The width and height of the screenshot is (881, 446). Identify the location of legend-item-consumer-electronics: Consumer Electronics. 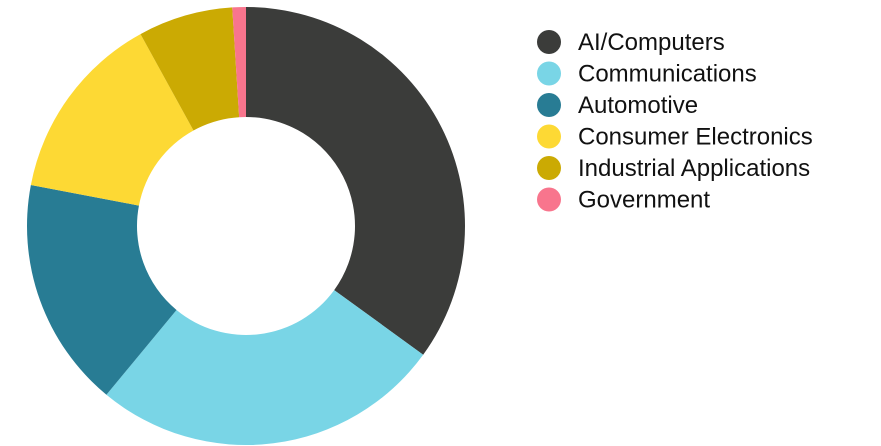
(675, 137).